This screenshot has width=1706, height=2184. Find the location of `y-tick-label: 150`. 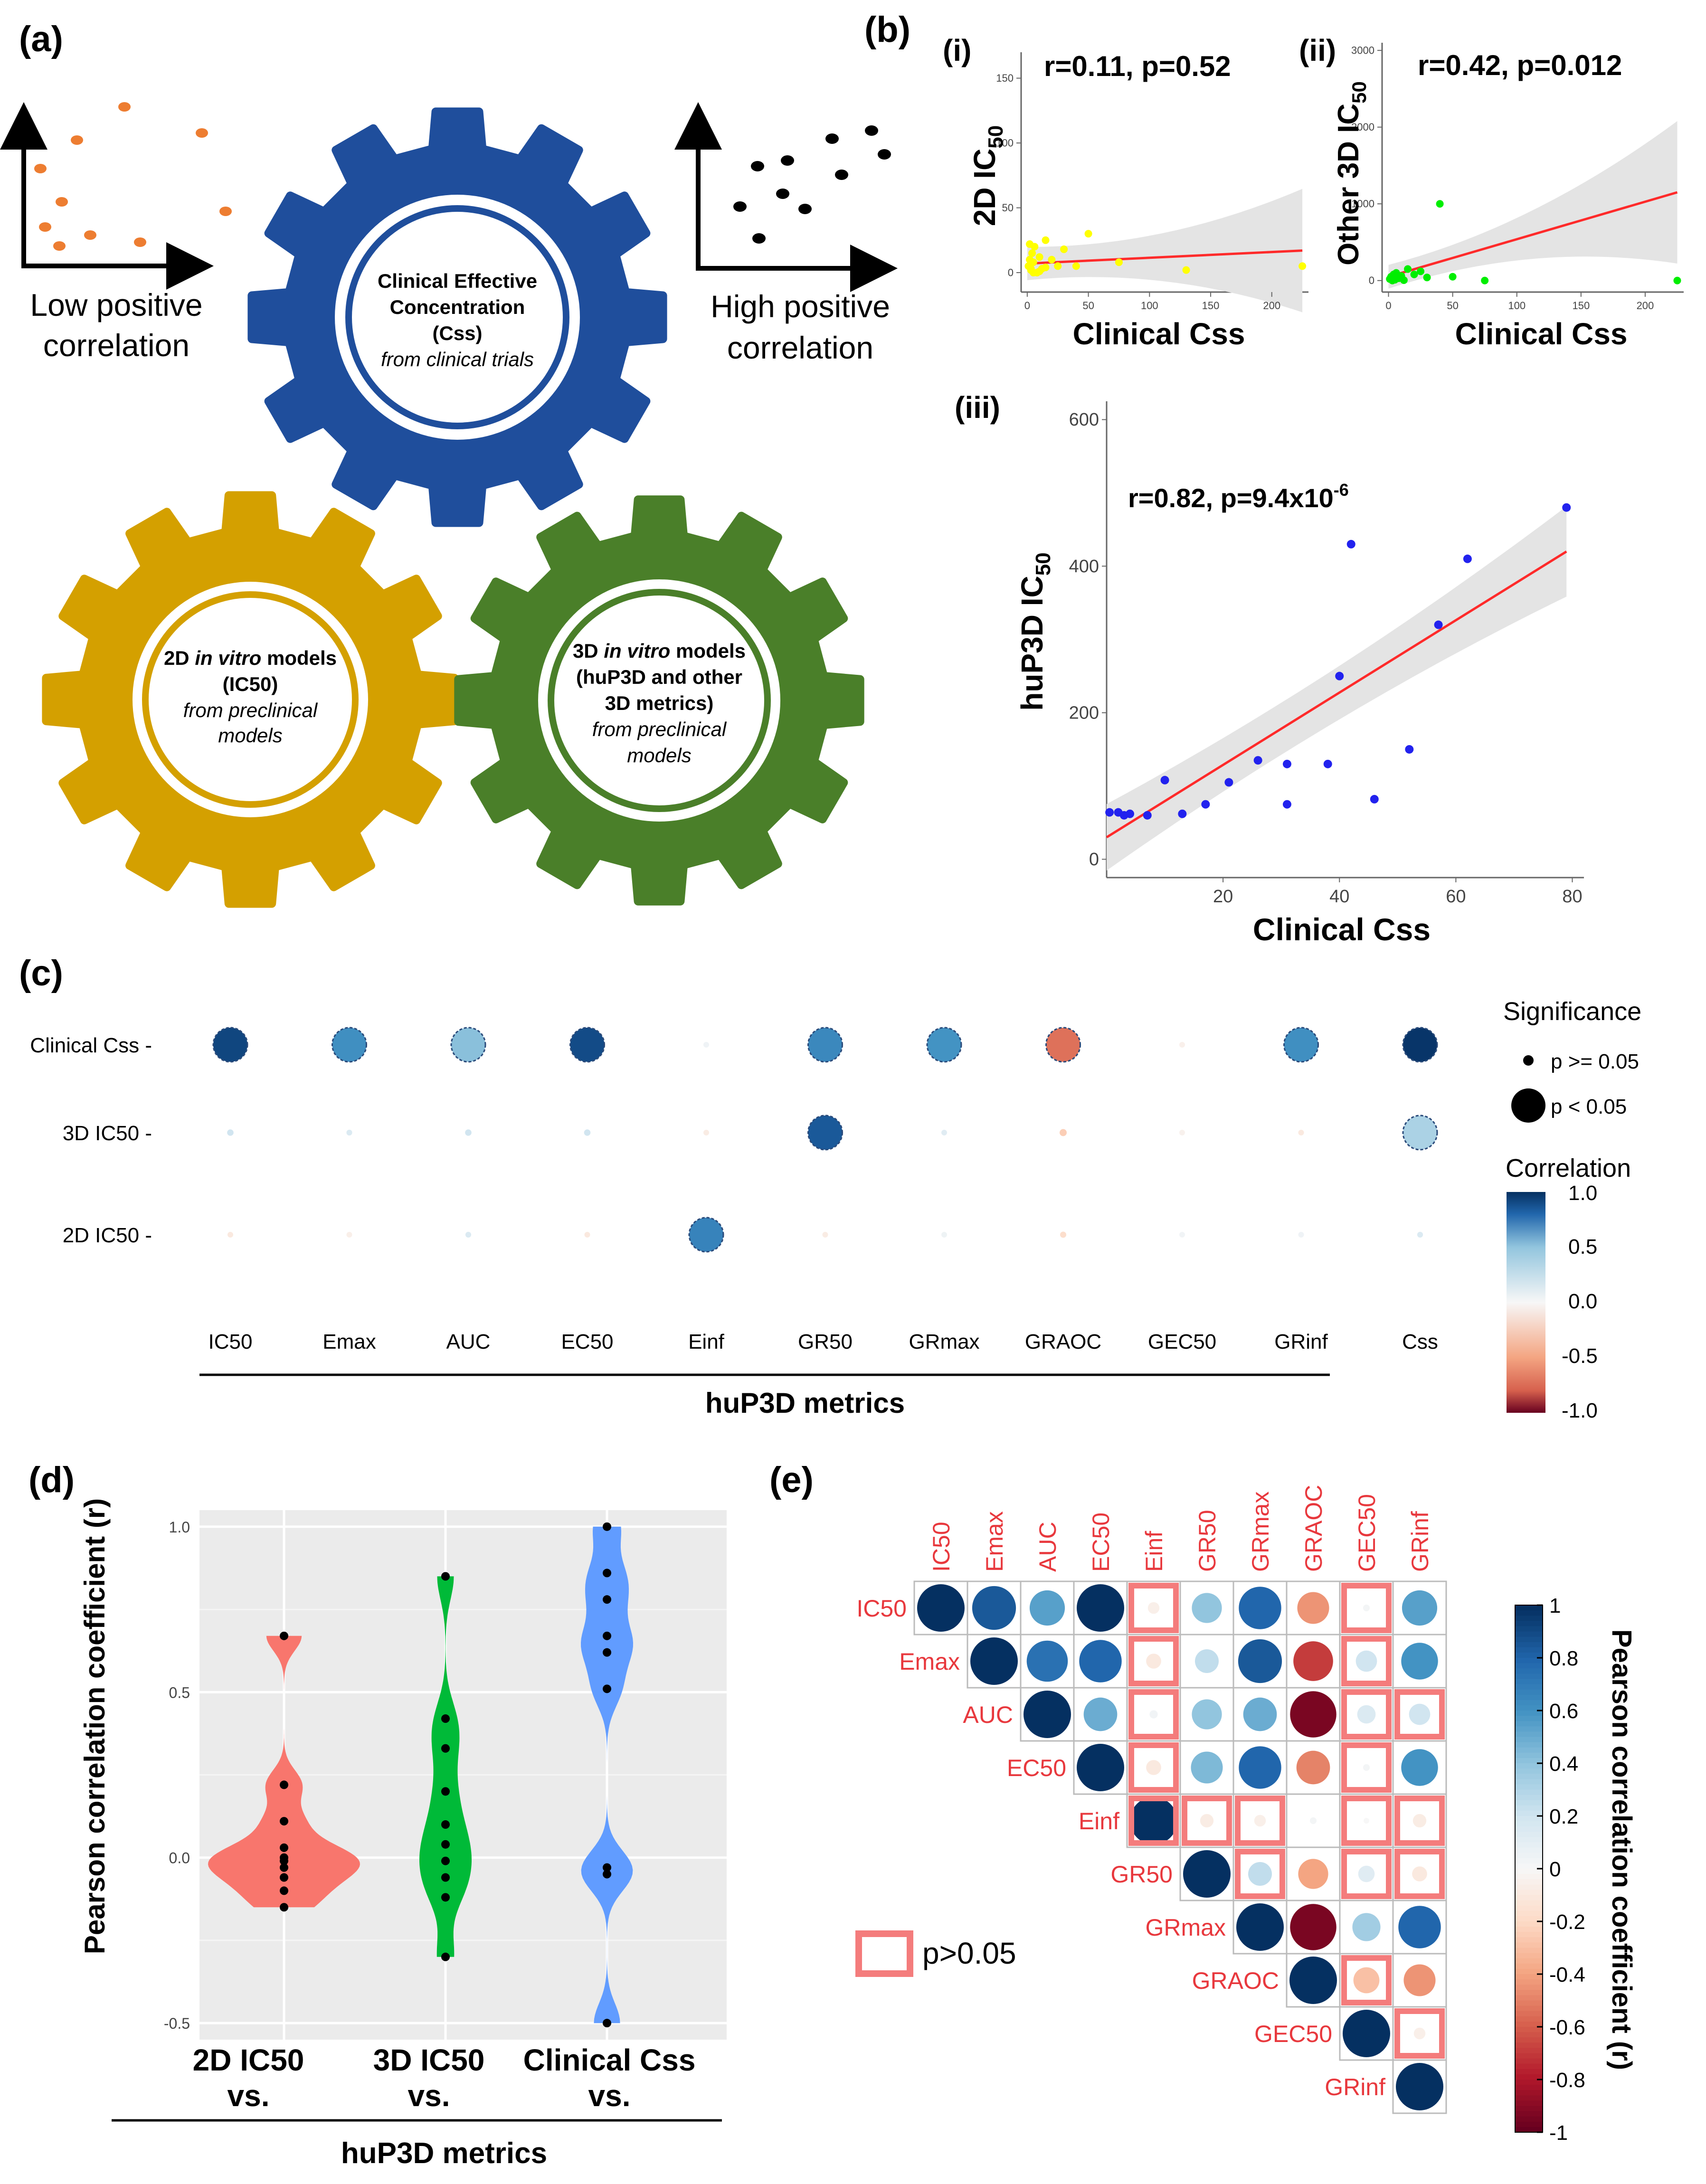

y-tick-label: 150 is located at coordinates (1005, 78).